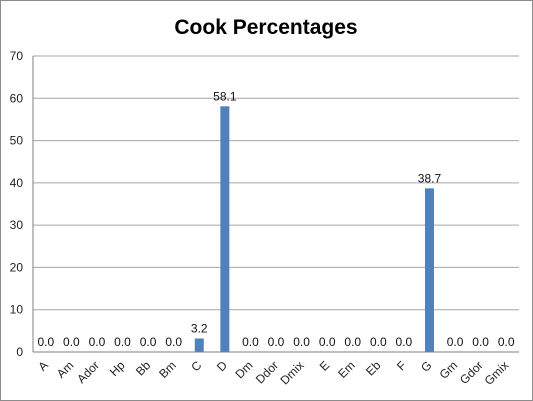 The image size is (533, 401). I want to click on y-tick-label: 10, so click(17, 310).